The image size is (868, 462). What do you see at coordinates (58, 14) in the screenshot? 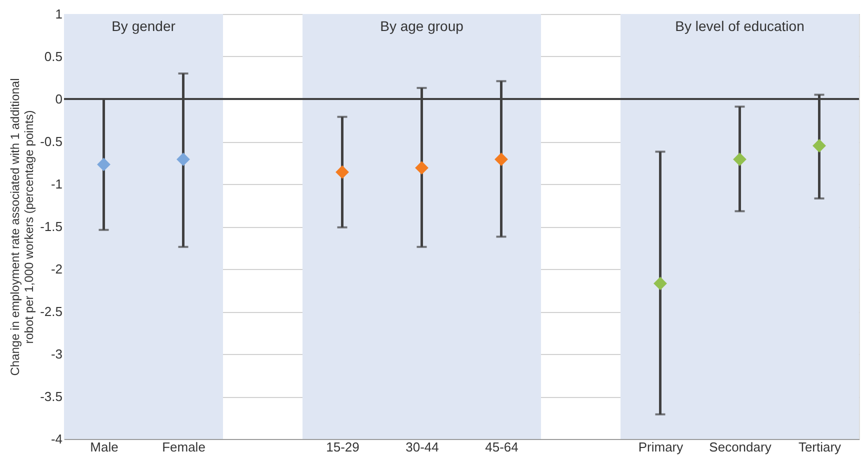
I see `y-tick-label: 1` at bounding box center [58, 14].